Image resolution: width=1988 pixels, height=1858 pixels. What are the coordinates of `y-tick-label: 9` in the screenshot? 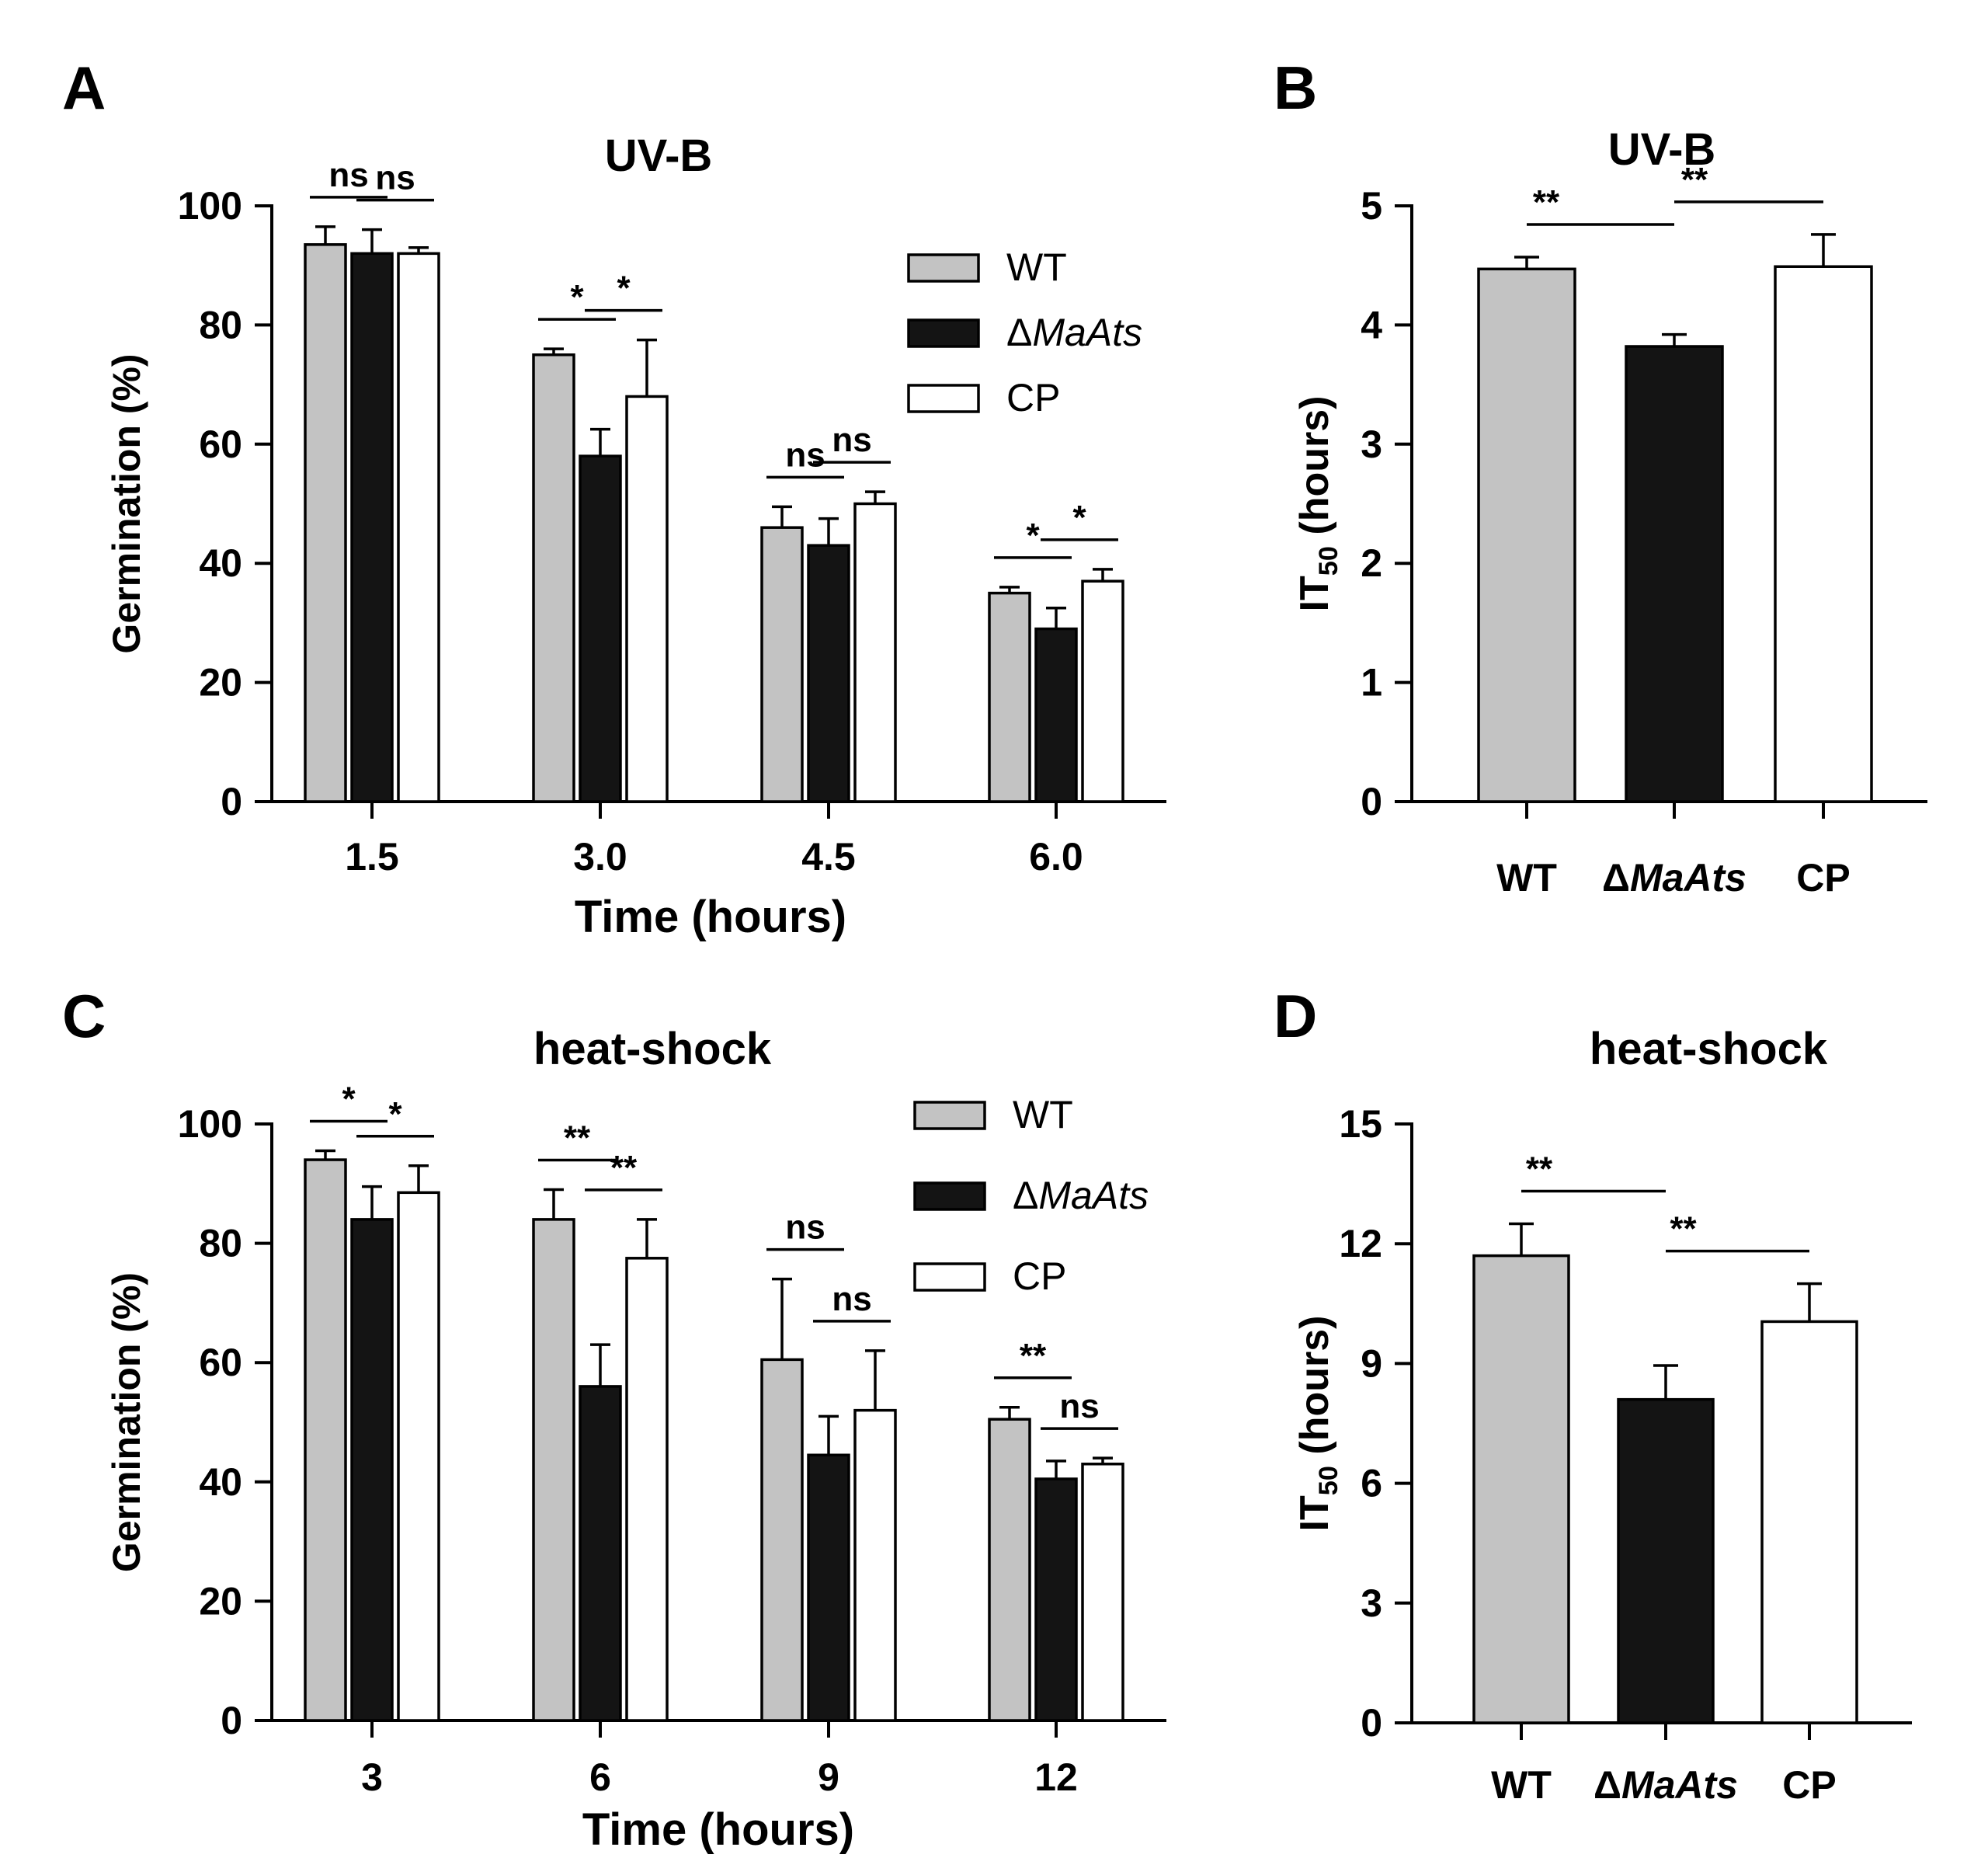 It's located at (1372, 1363).